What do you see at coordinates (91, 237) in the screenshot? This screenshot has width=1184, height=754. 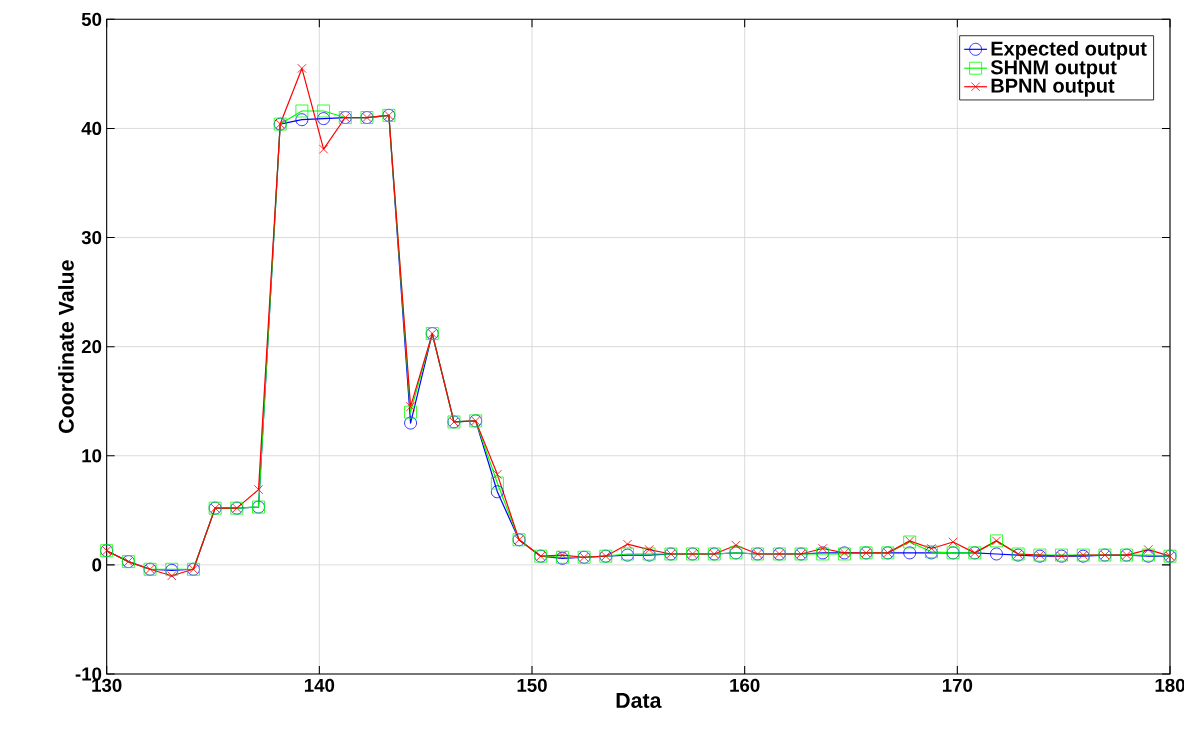 I see `y-tick-label: 30` at bounding box center [91, 237].